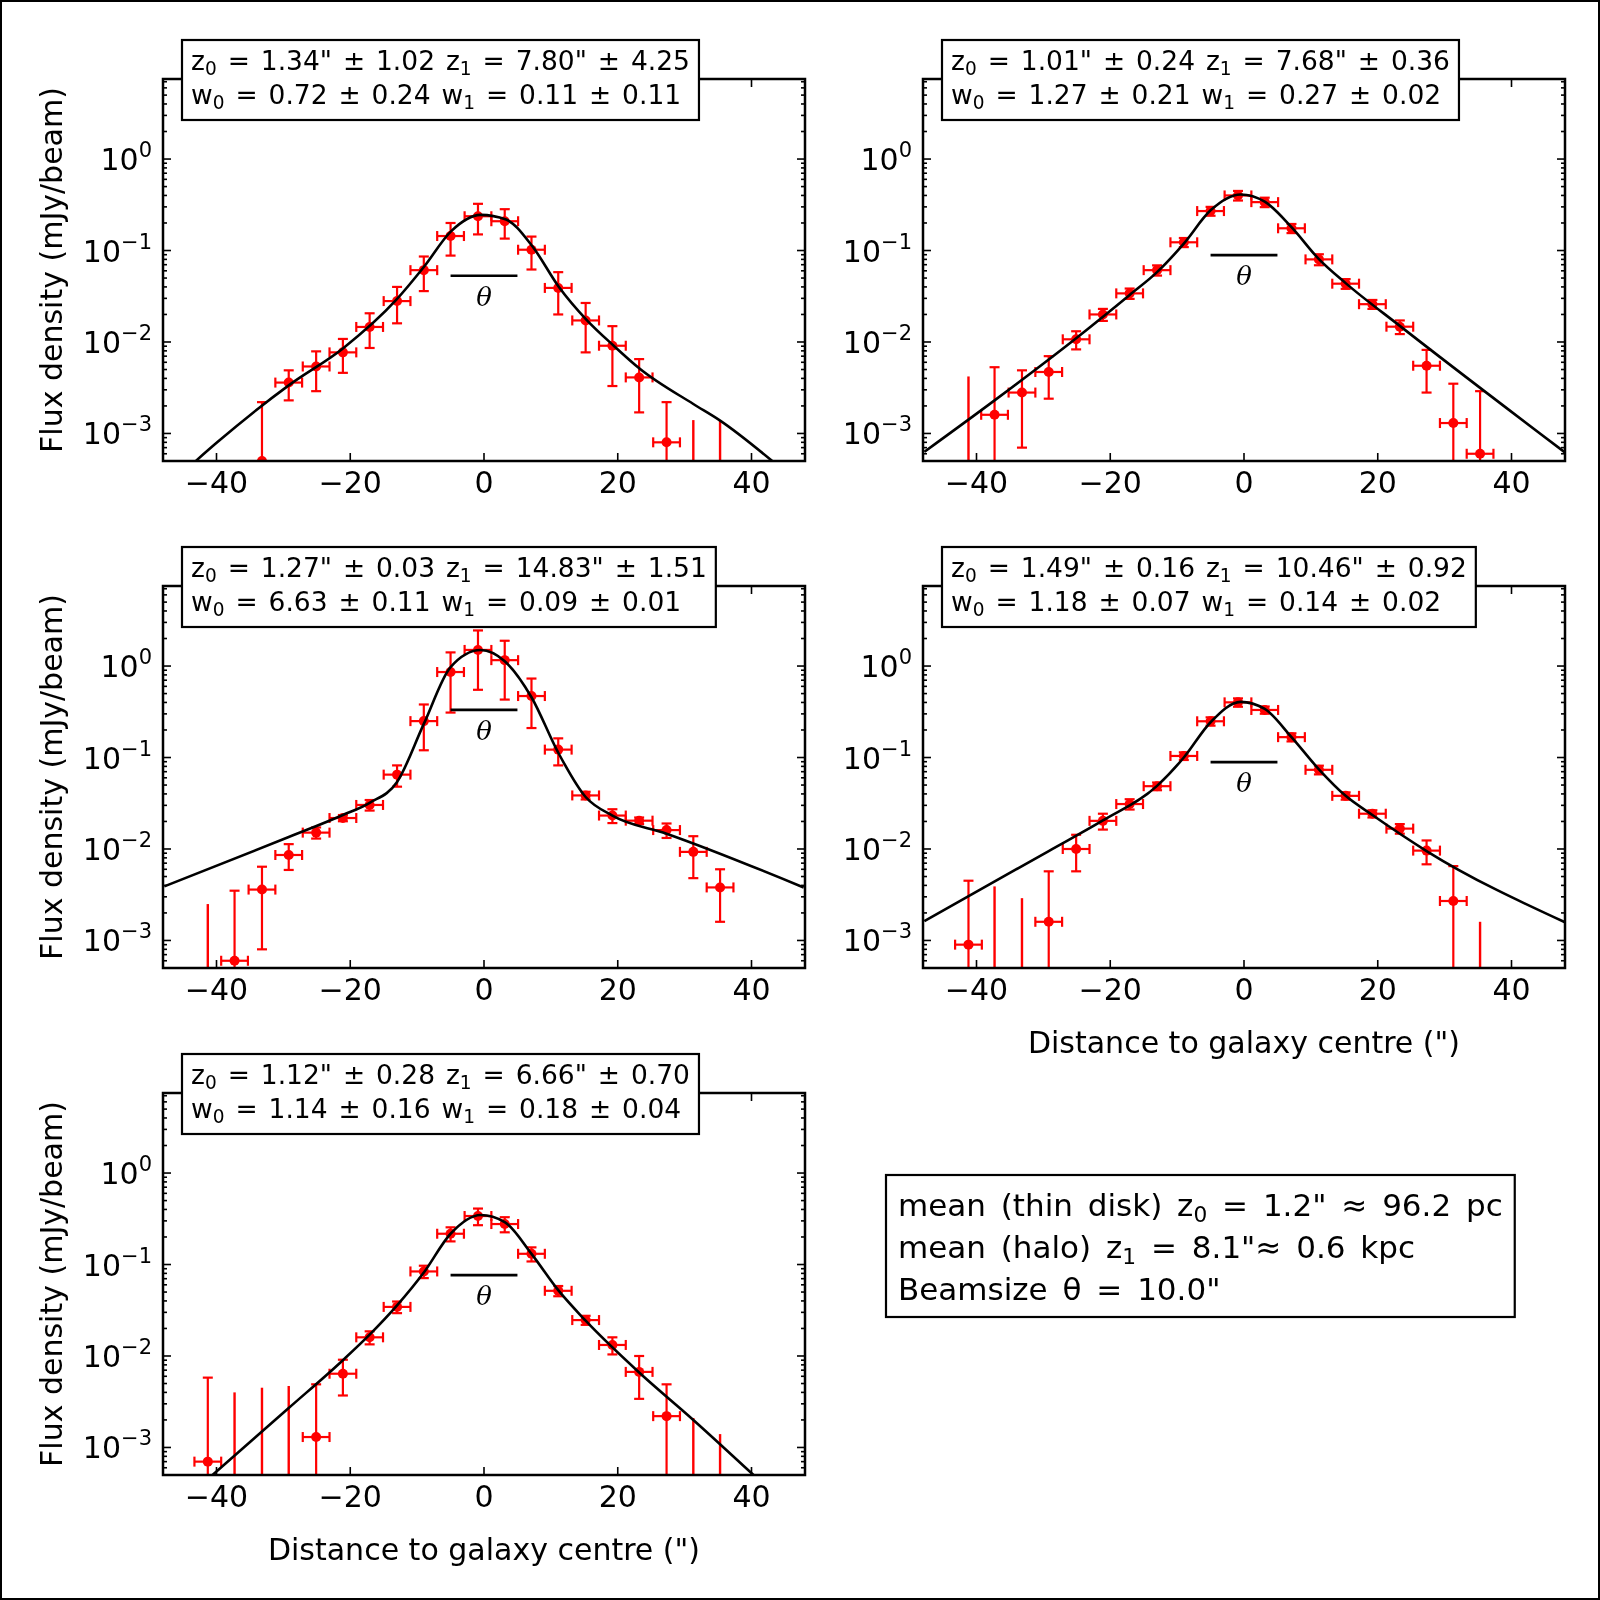 The image size is (1600, 1600). Describe the element at coordinates (1157, 1249) in the screenshot. I see `text: mean (halo) z$_{1}$ = 8.1"≈ 0.6 kpc` at that location.